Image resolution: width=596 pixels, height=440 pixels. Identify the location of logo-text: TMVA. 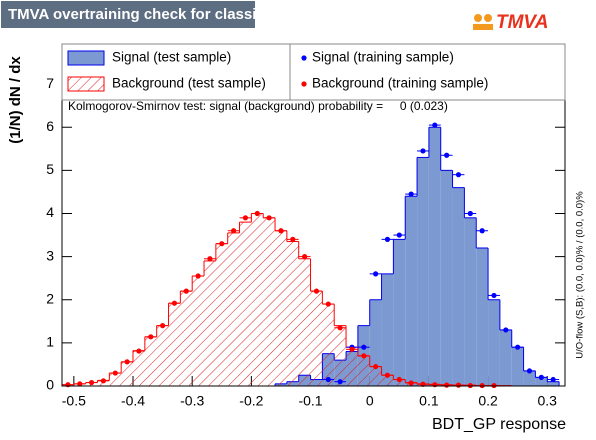
(522, 22).